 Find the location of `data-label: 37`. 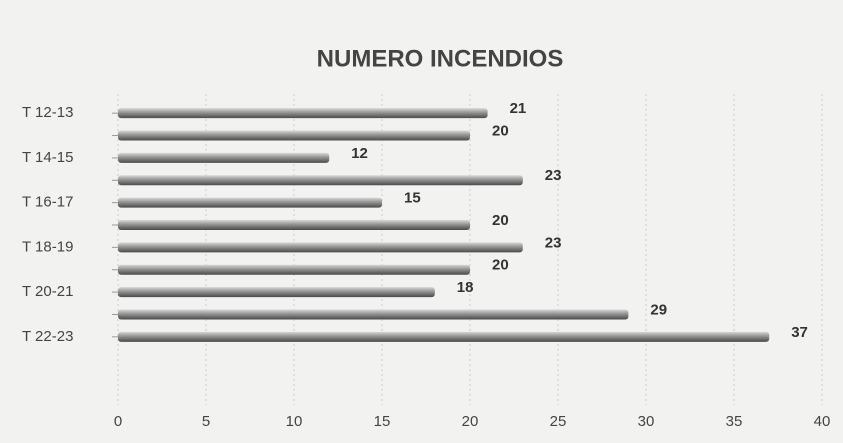

data-label: 37 is located at coordinates (799, 332).